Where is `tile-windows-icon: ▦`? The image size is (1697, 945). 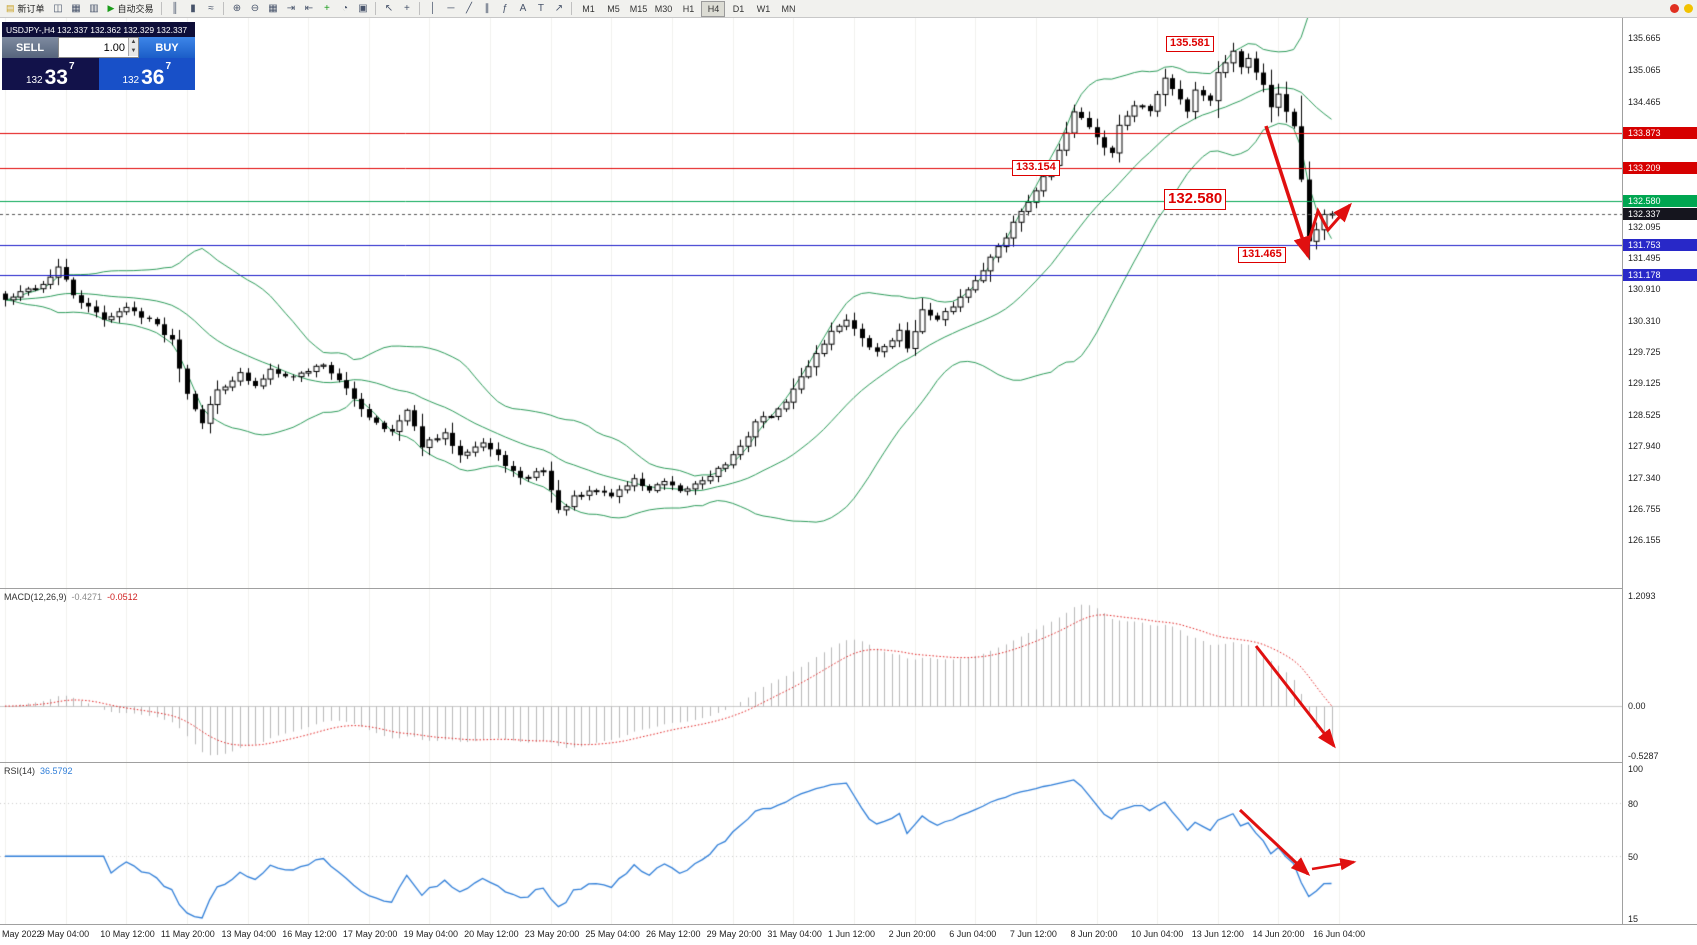 tile-windows-icon: ▦ is located at coordinates (273, 8).